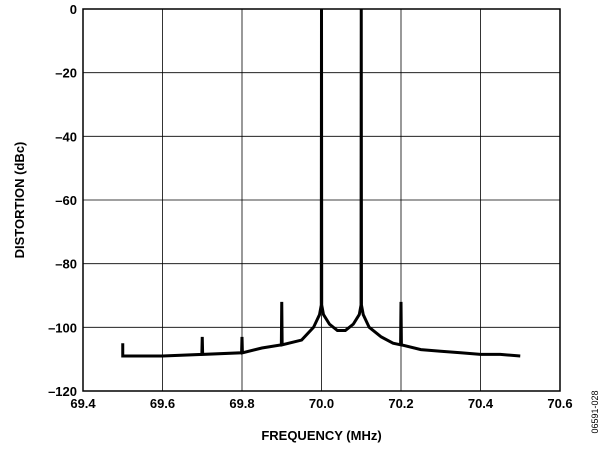 This screenshot has height=452, width=605. I want to click on x-tick-label: 69.8, so click(241, 403).